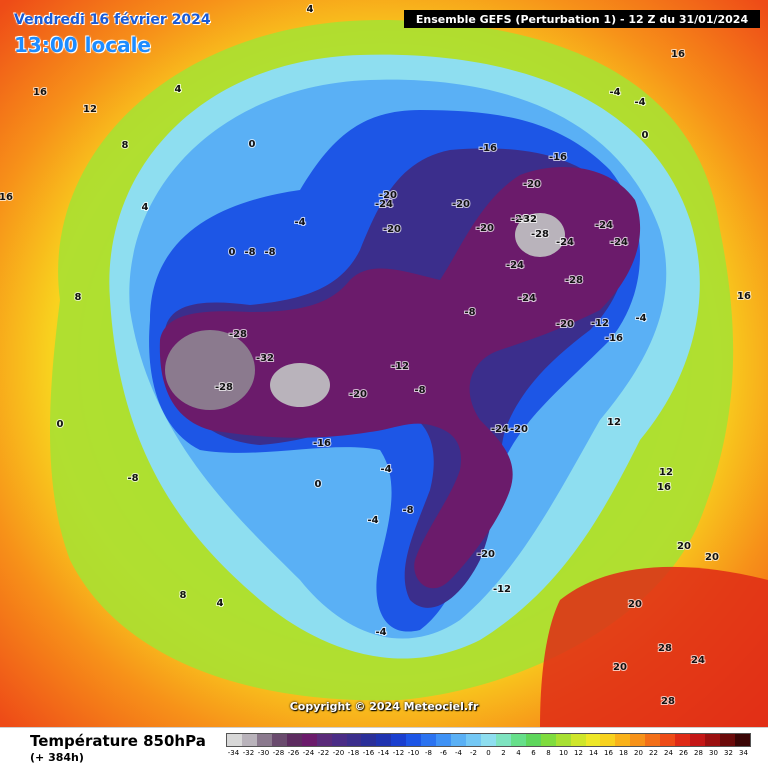 This screenshot has height=769, width=768. What do you see at coordinates (248, 753) in the screenshot?
I see `scale-tick-label: -32` at bounding box center [248, 753].